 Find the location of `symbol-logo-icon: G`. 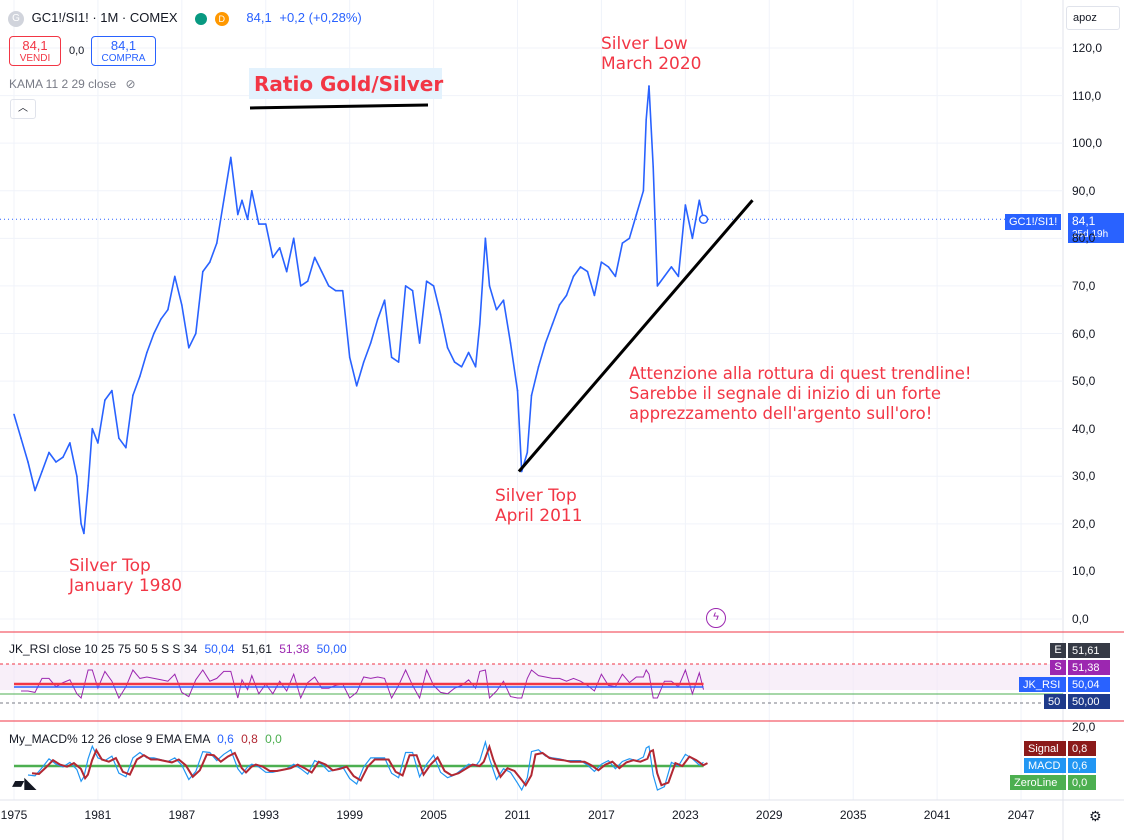

symbol-logo-icon: G is located at coordinates (16, 18).